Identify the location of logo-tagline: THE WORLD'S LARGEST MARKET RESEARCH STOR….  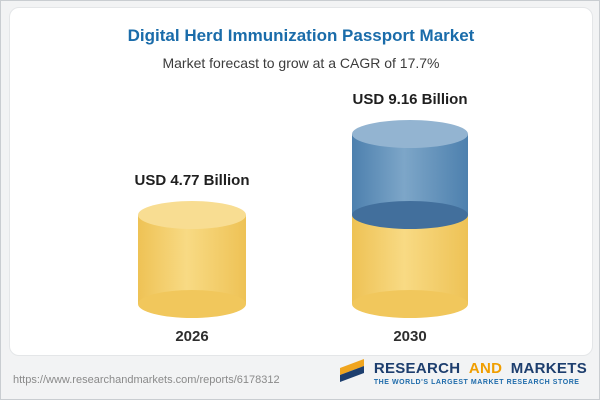
(476, 382).